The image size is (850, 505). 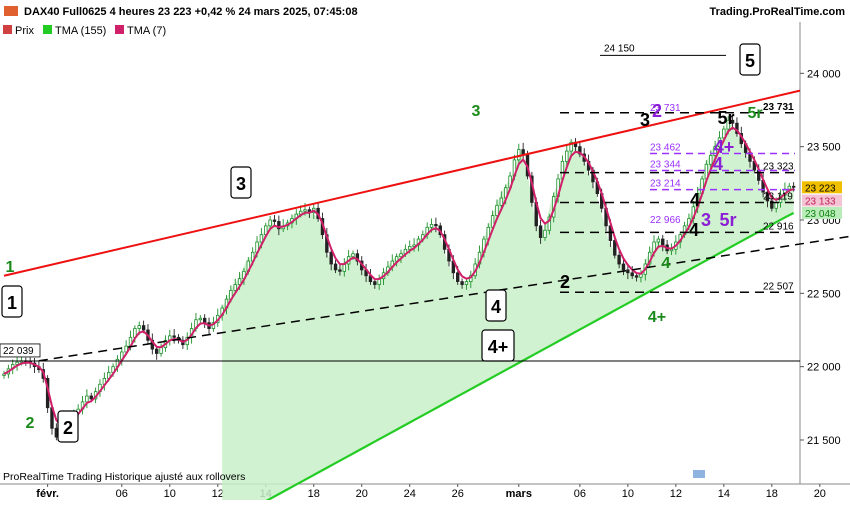 What do you see at coordinates (665, 184) in the screenshot?
I see `purple-level-label: 23 214` at bounding box center [665, 184].